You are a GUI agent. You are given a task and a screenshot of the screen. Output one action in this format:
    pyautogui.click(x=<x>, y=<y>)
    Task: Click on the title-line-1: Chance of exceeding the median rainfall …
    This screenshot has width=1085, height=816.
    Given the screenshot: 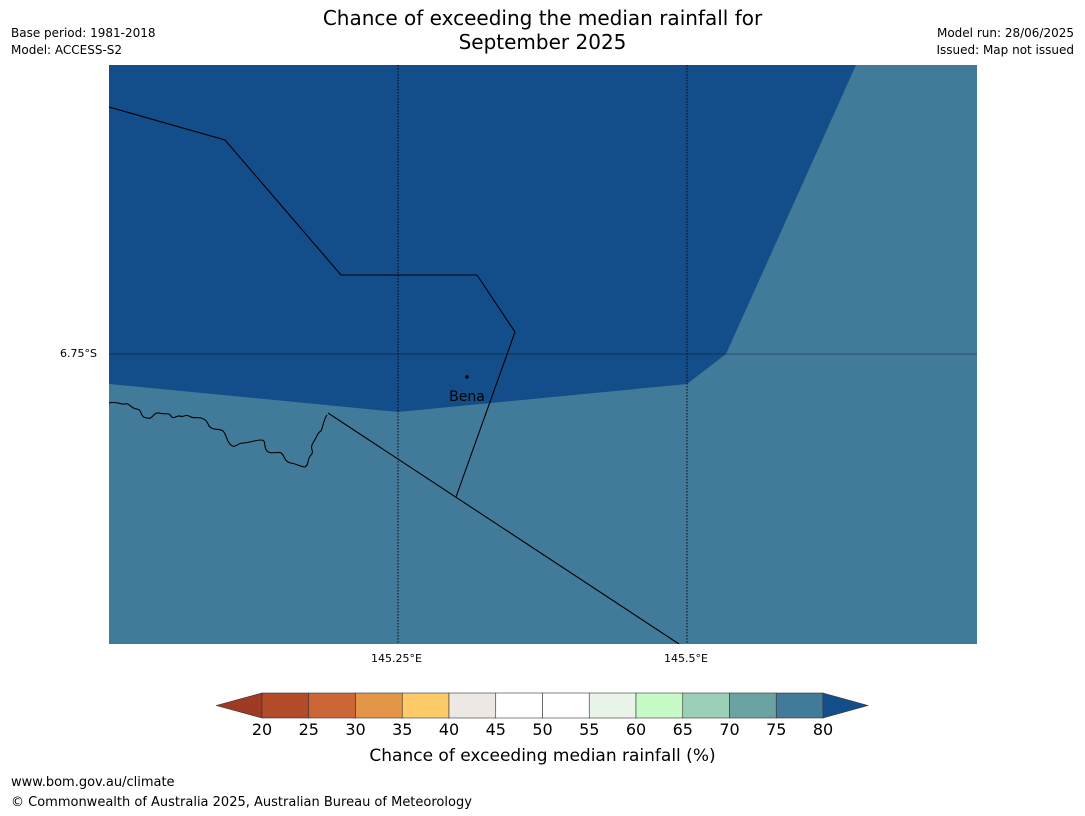 What is the action you would take?
    pyautogui.click(x=542, y=18)
    